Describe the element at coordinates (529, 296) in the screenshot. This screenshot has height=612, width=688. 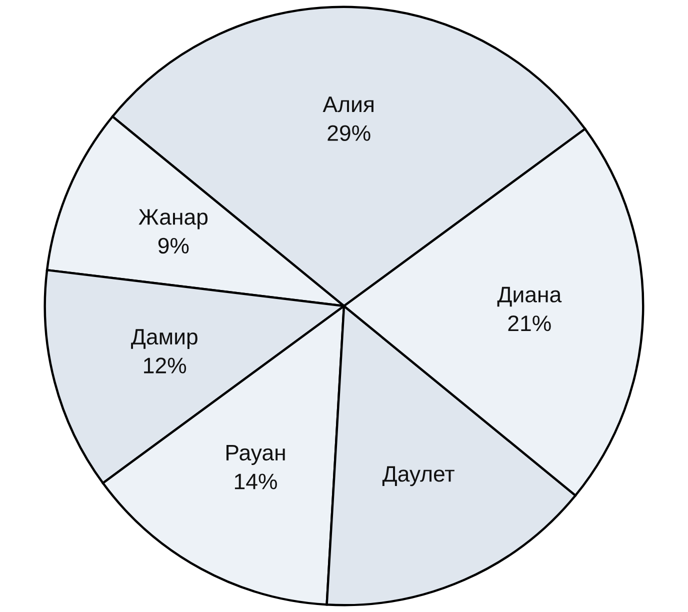
I see `slice-label: Диана` at that location.